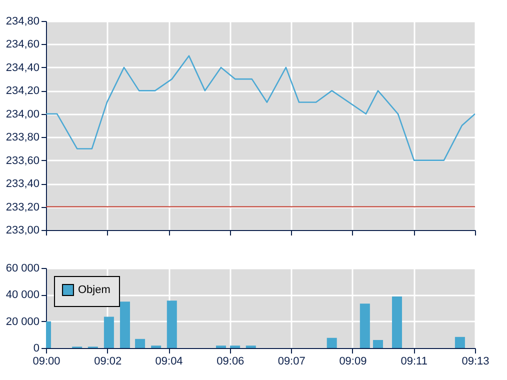 The height and width of the screenshot is (380, 507). I want to click on x-tick-label: 09:07, so click(292, 362).